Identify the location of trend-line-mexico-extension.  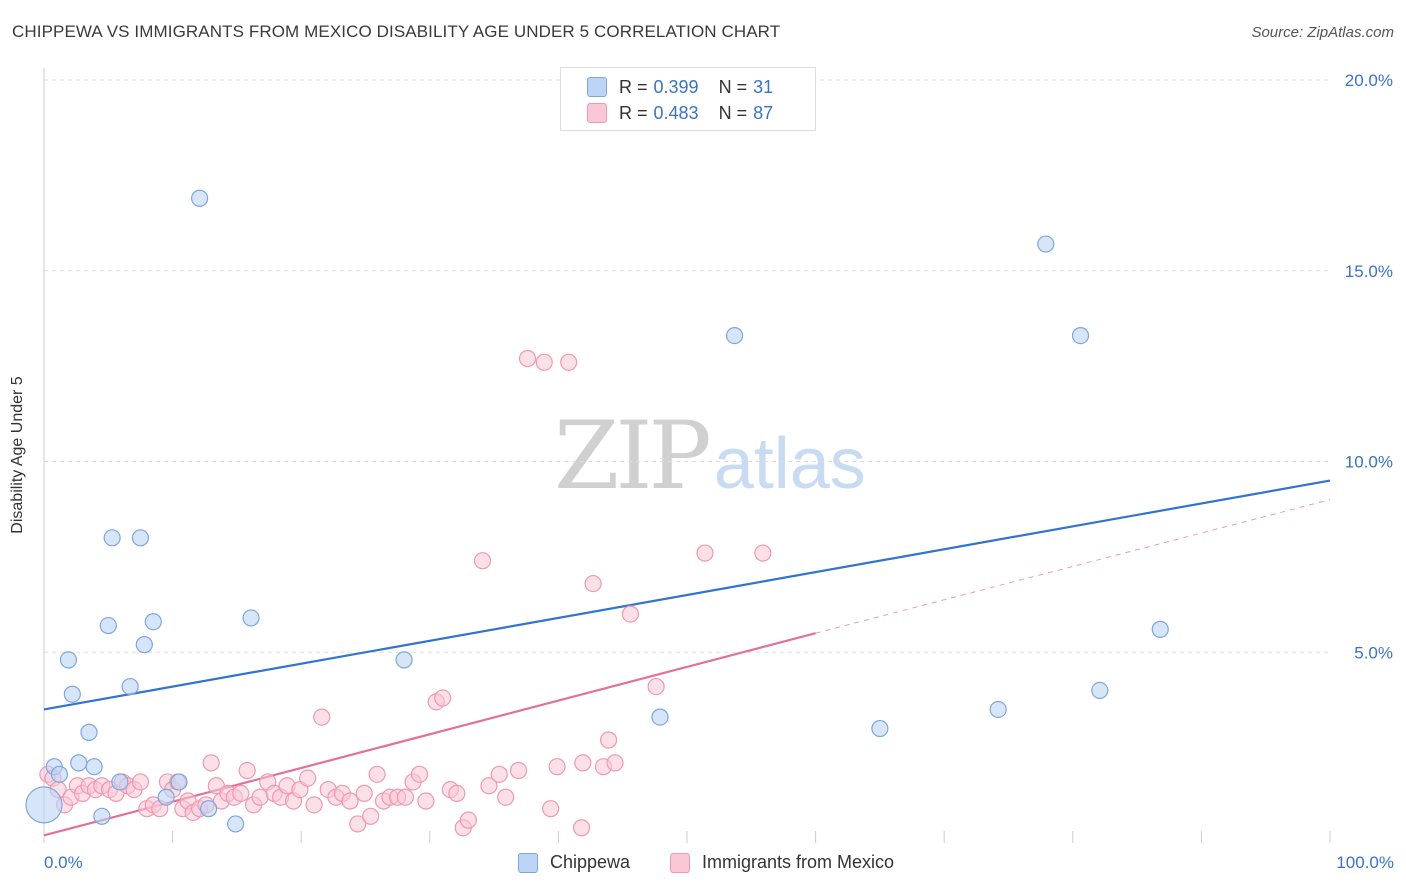
(1073, 566).